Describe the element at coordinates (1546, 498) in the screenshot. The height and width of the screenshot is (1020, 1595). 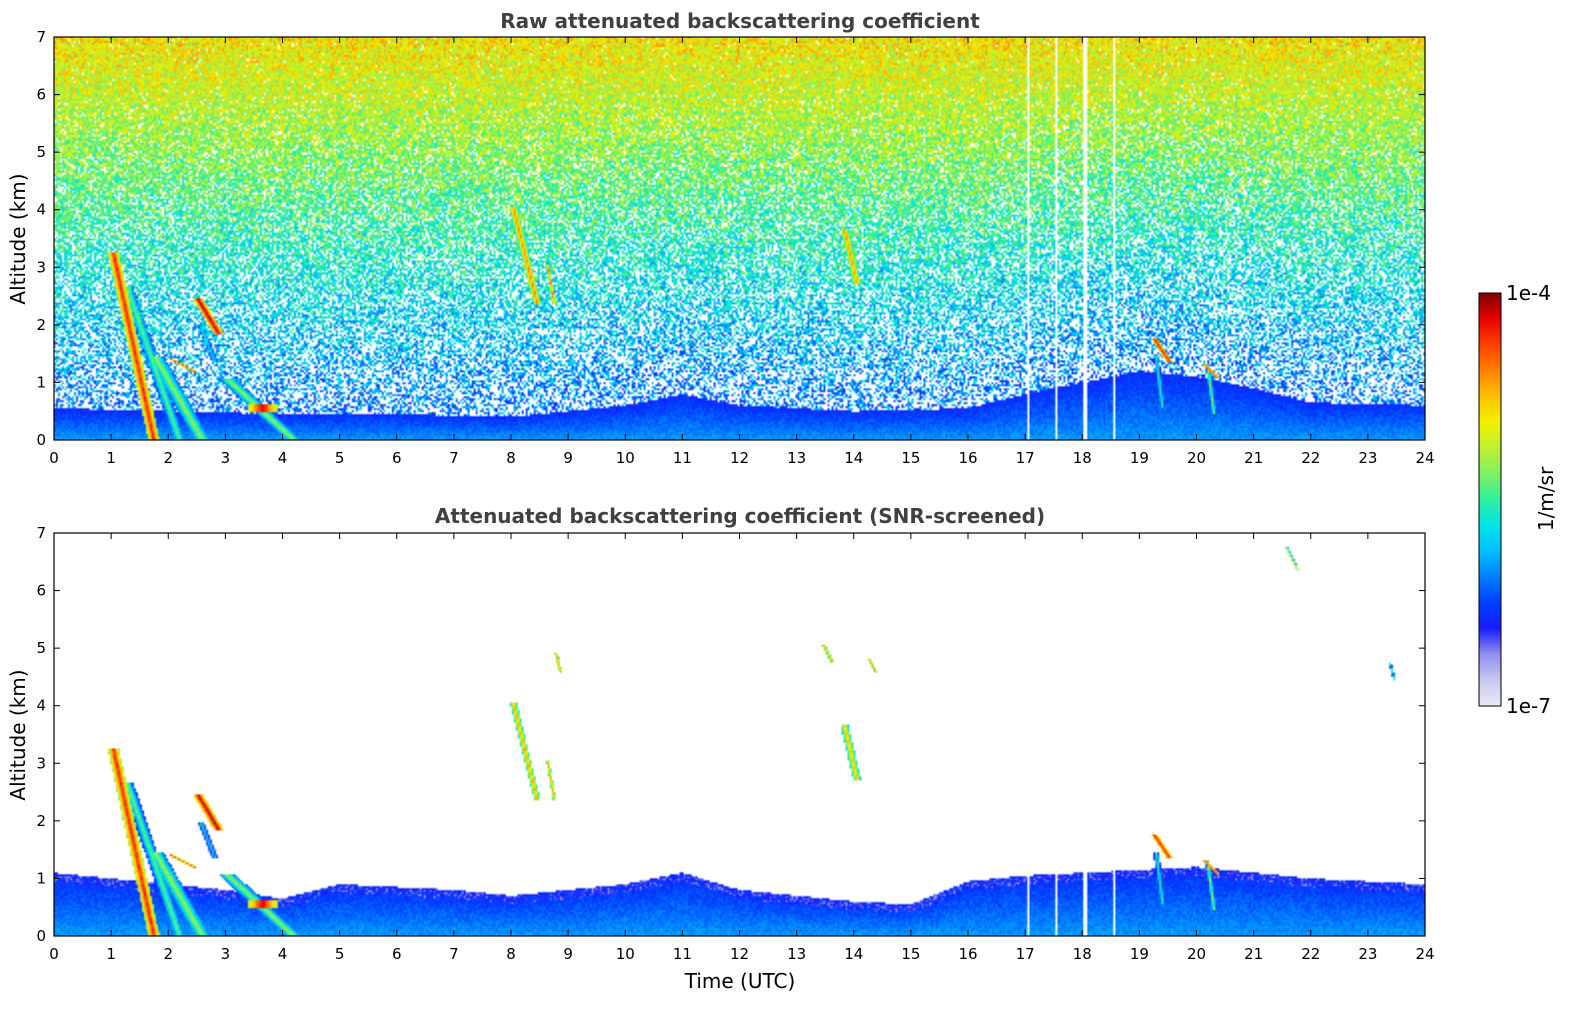
I see `colorbar-unit-label: 1/m/sr` at that location.